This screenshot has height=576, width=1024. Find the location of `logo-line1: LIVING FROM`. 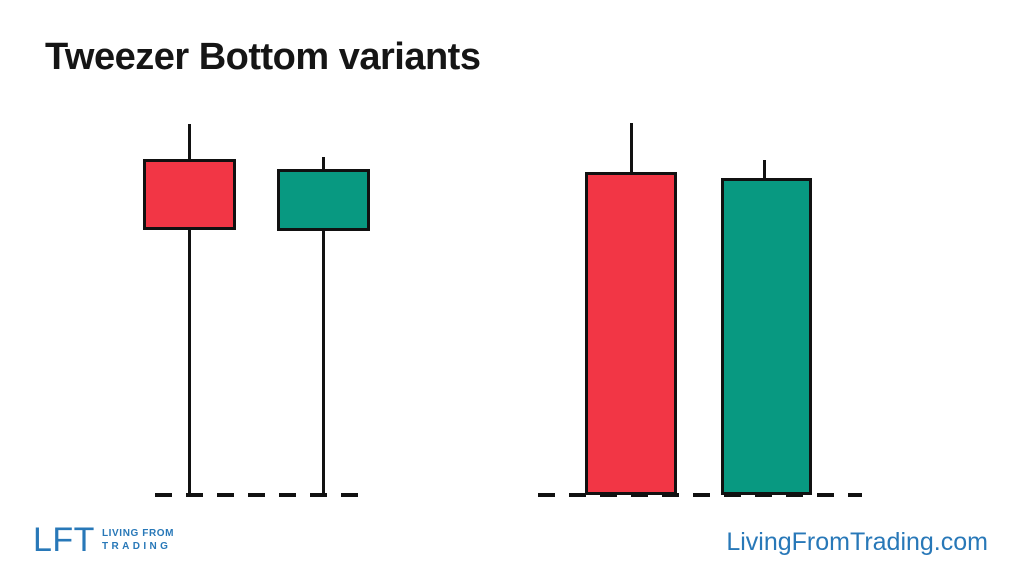

logo-line1: LIVING FROM is located at coordinates (138, 533).